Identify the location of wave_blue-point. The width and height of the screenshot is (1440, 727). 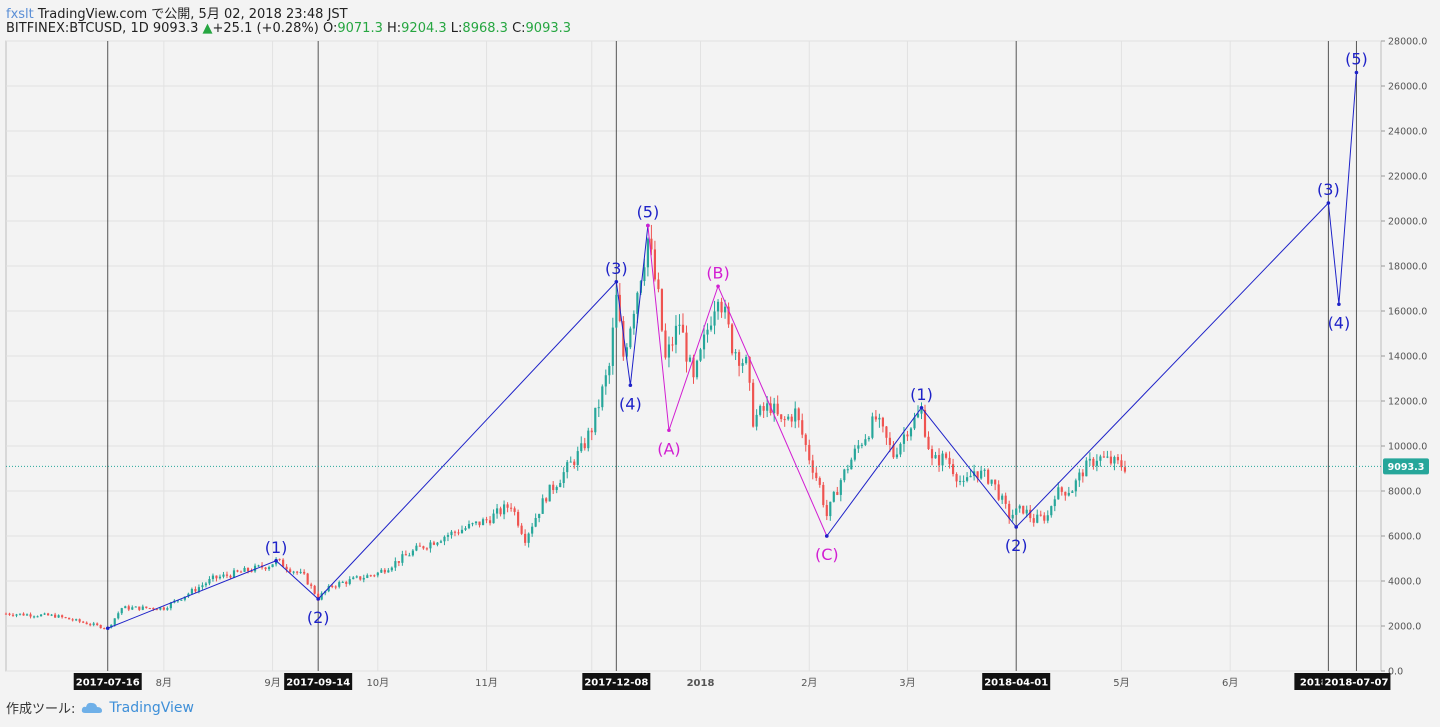
(107, 628).